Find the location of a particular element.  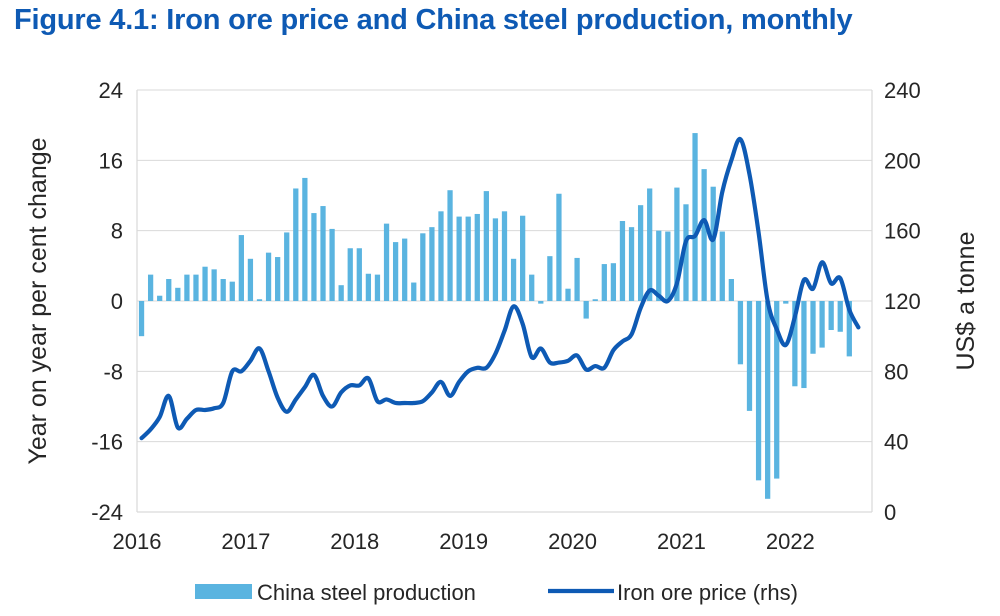

y-right-tick-label: 120 is located at coordinates (902, 301).